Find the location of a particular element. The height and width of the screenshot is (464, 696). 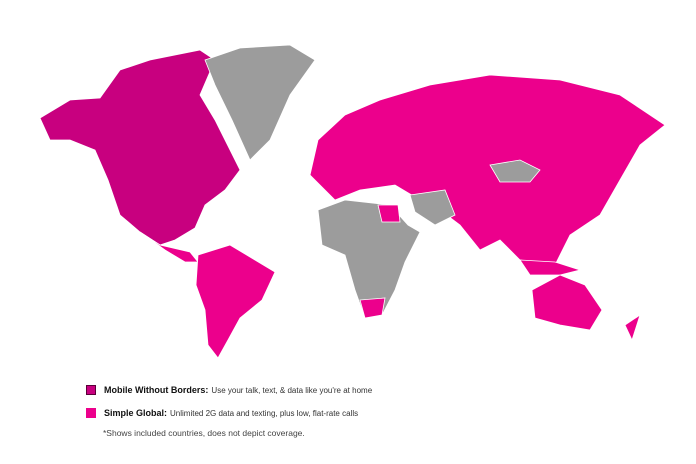

region-middle-east is located at coordinates (432, 207).